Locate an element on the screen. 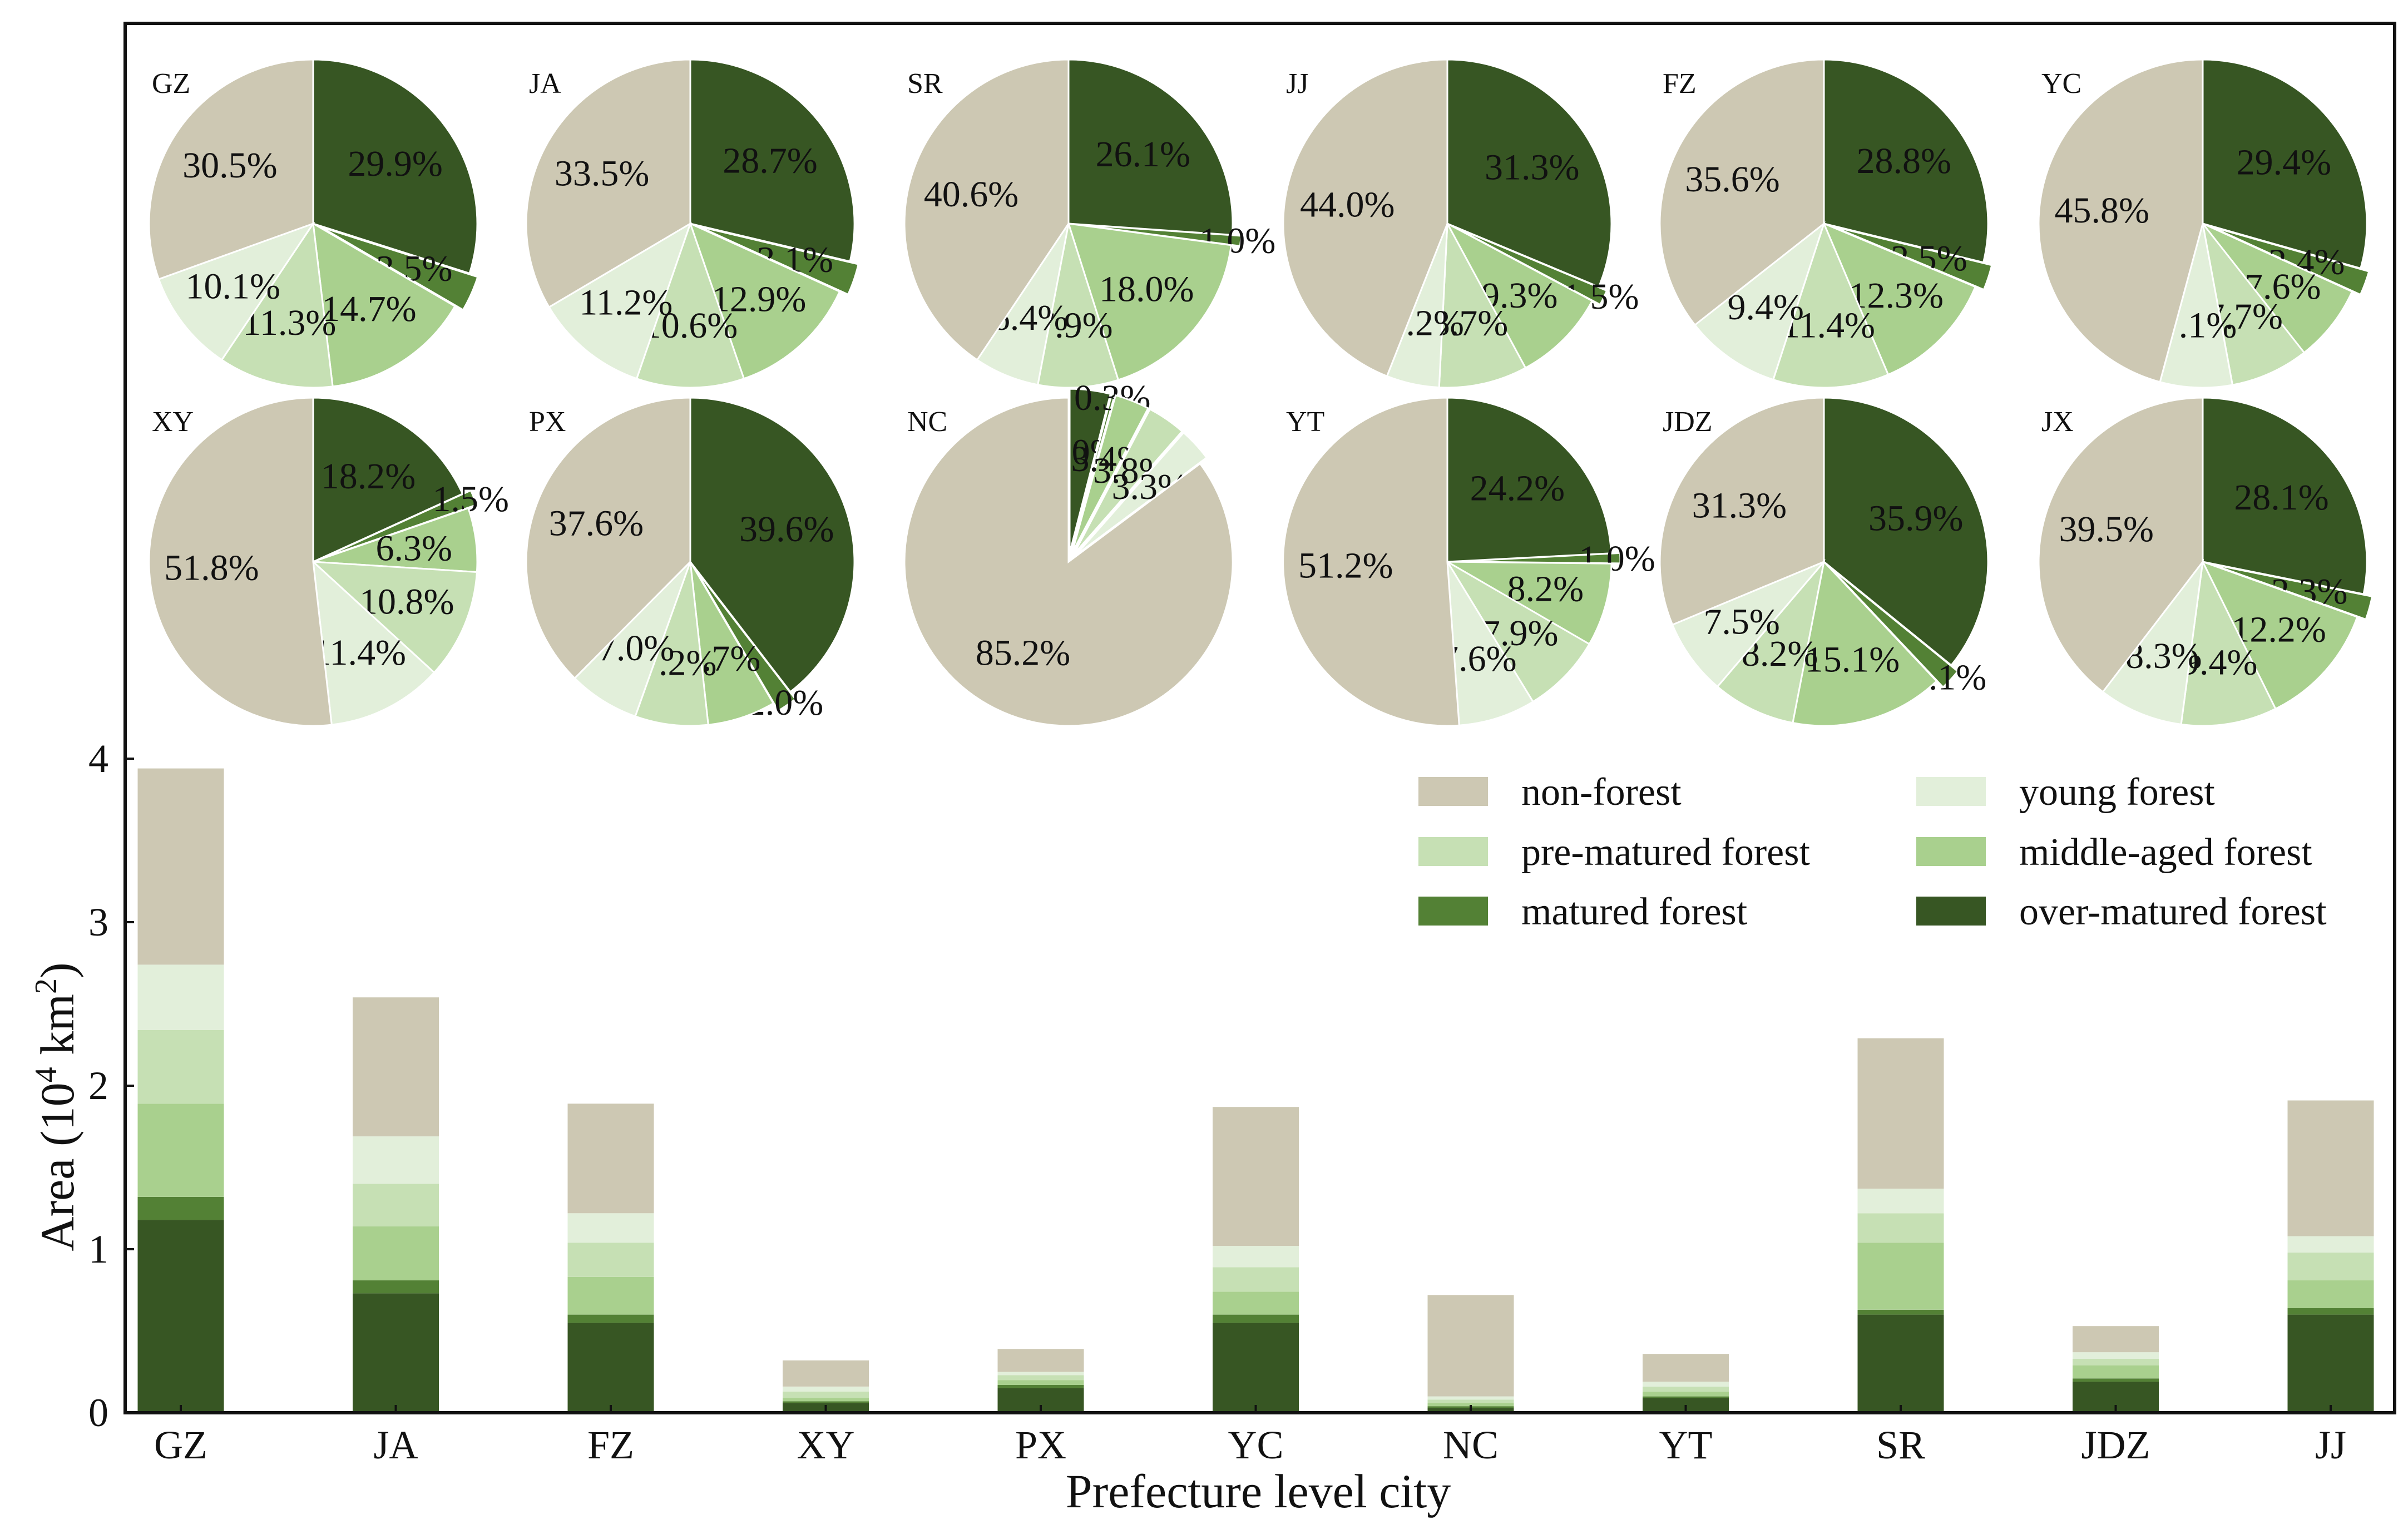 This screenshot has height=1534, width=2408. pie-nc: NC4.0%0.3%3.4%3.8%3.3%85.2% is located at coordinates (1069, 552).